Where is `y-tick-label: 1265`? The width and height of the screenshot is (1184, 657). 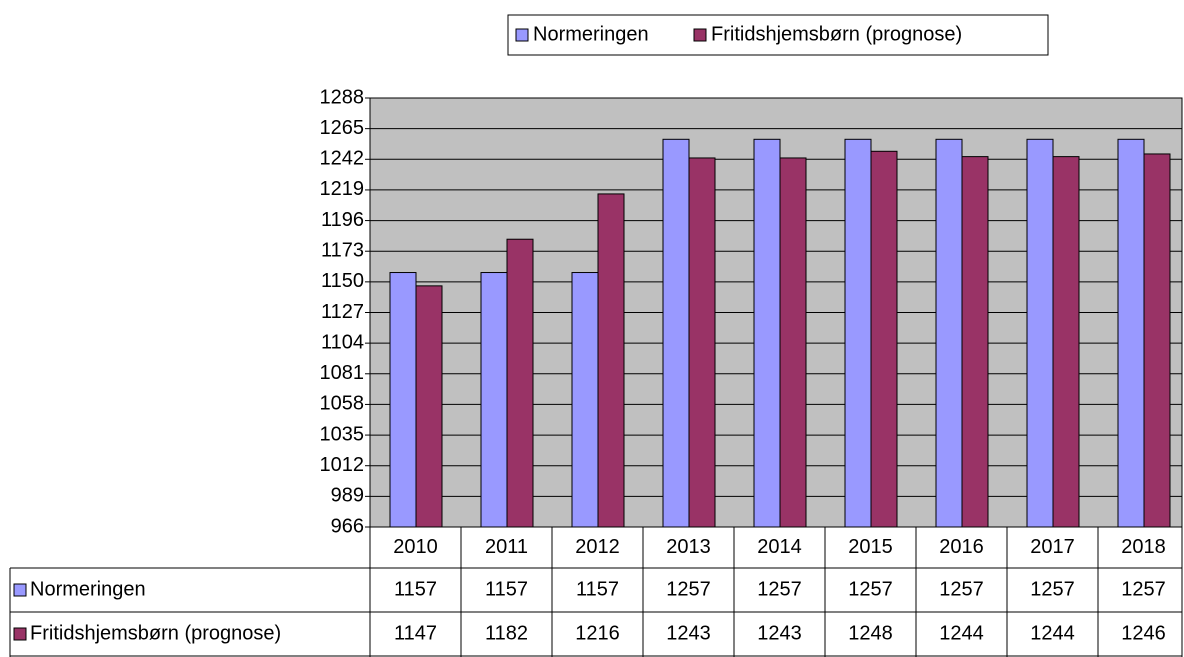 y-tick-label: 1265 is located at coordinates (342, 128).